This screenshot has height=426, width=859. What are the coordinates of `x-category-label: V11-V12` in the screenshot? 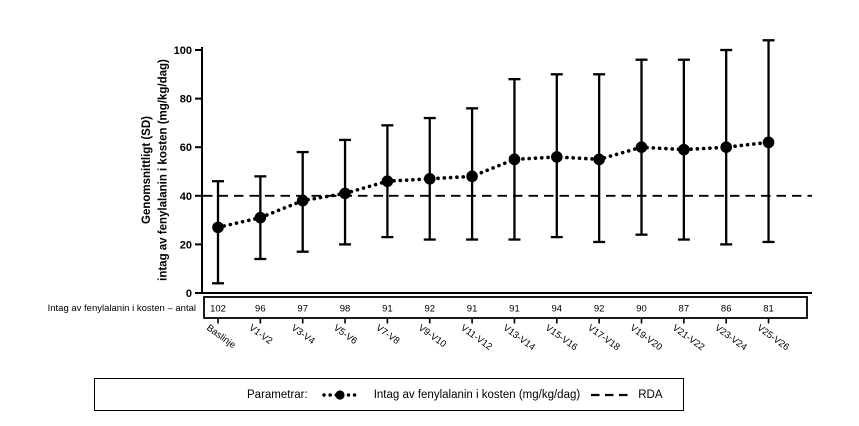 It's located at (476, 338).